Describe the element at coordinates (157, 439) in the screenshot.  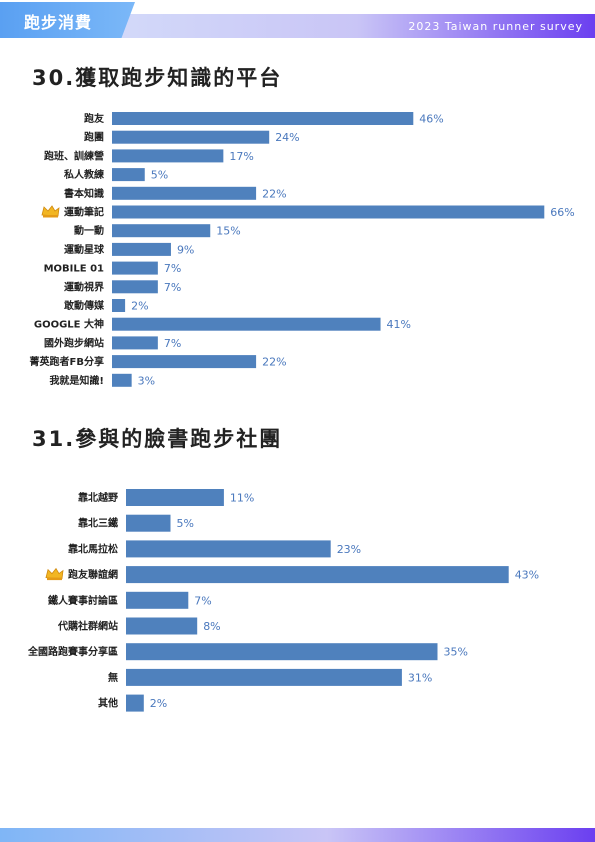
I see `chart-title-31: 31.參與的臉書跑步社團` at that location.